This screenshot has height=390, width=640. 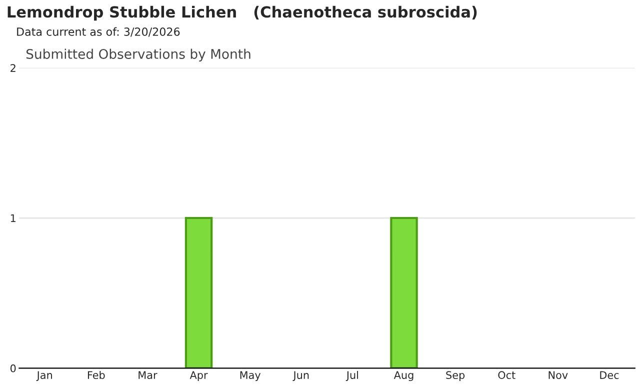 What do you see at coordinates (138, 55) in the screenshot?
I see `text: Submitted Observations by Month` at bounding box center [138, 55].